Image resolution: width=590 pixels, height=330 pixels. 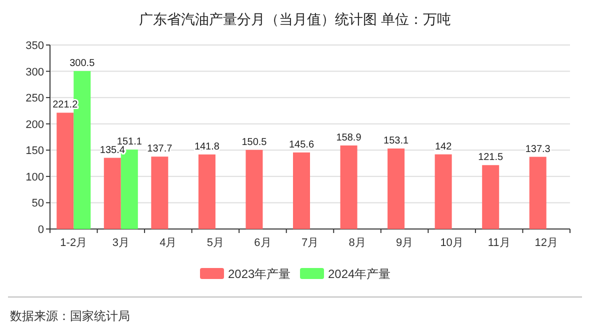 I want to click on x-tick-label: 9月, so click(x=405, y=243).